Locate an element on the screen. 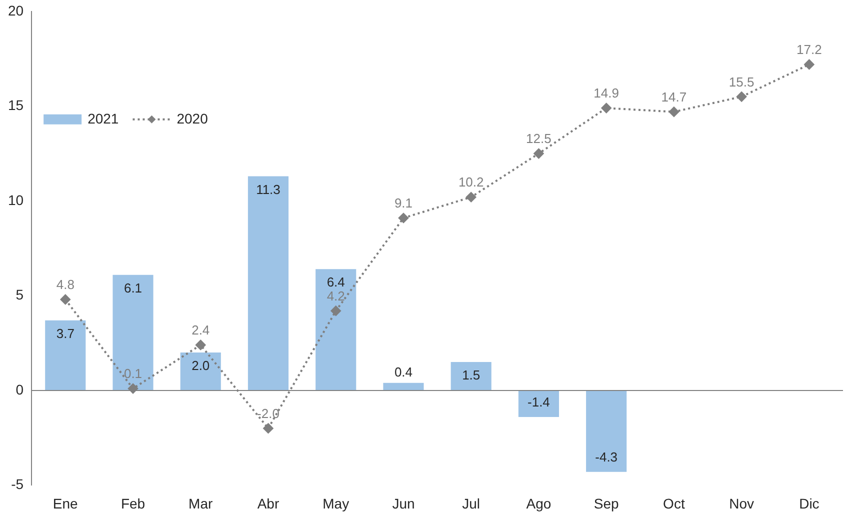 The image size is (858, 521). x-tick-label: Jun is located at coordinates (403, 503).